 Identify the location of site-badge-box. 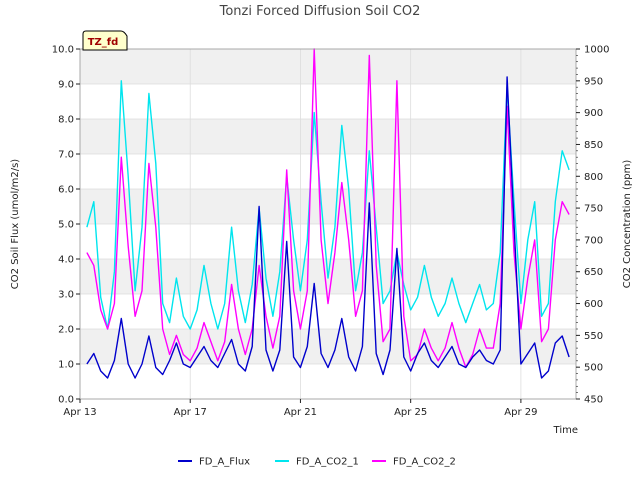
(105, 40).